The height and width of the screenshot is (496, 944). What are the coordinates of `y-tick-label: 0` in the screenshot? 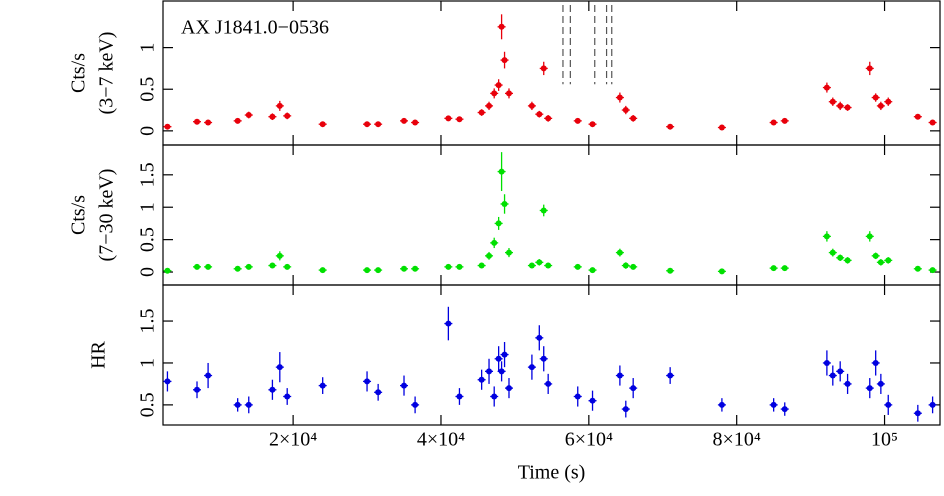 It's located at (148, 131).